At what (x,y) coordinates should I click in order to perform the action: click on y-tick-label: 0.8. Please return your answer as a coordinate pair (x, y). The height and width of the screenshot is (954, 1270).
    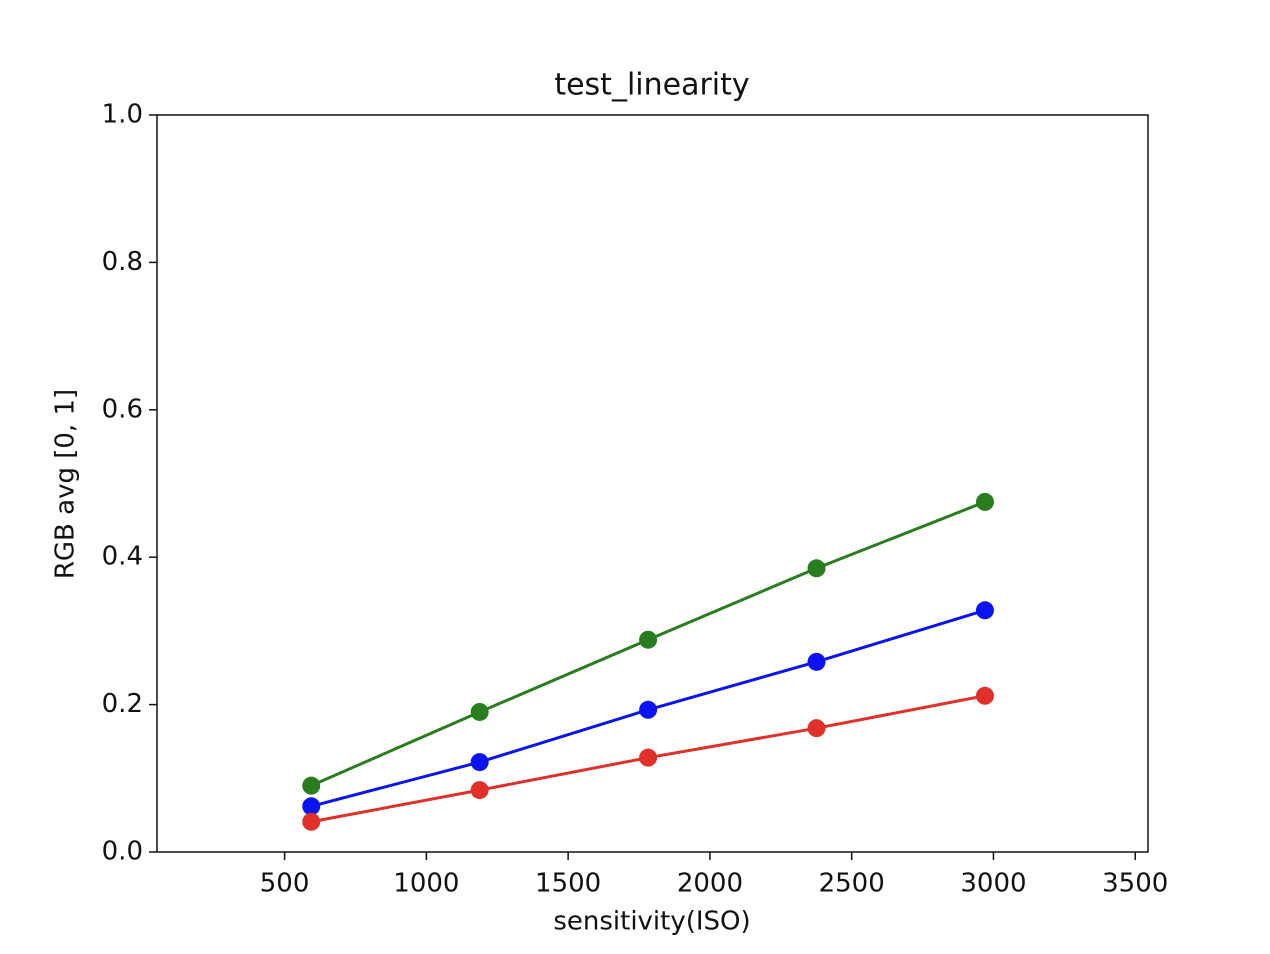
    Looking at the image, I should click on (122, 262).